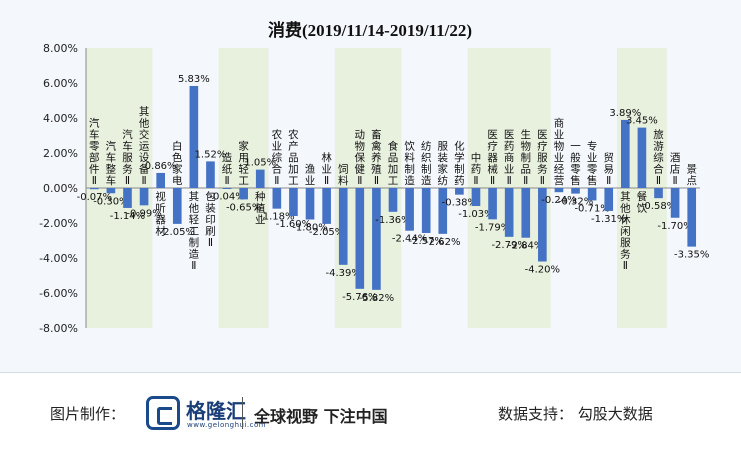 The image size is (741, 451). What do you see at coordinates (127, 157) in the screenshot?
I see `category-label: 汽车服务 Ⅱ` at bounding box center [127, 157].